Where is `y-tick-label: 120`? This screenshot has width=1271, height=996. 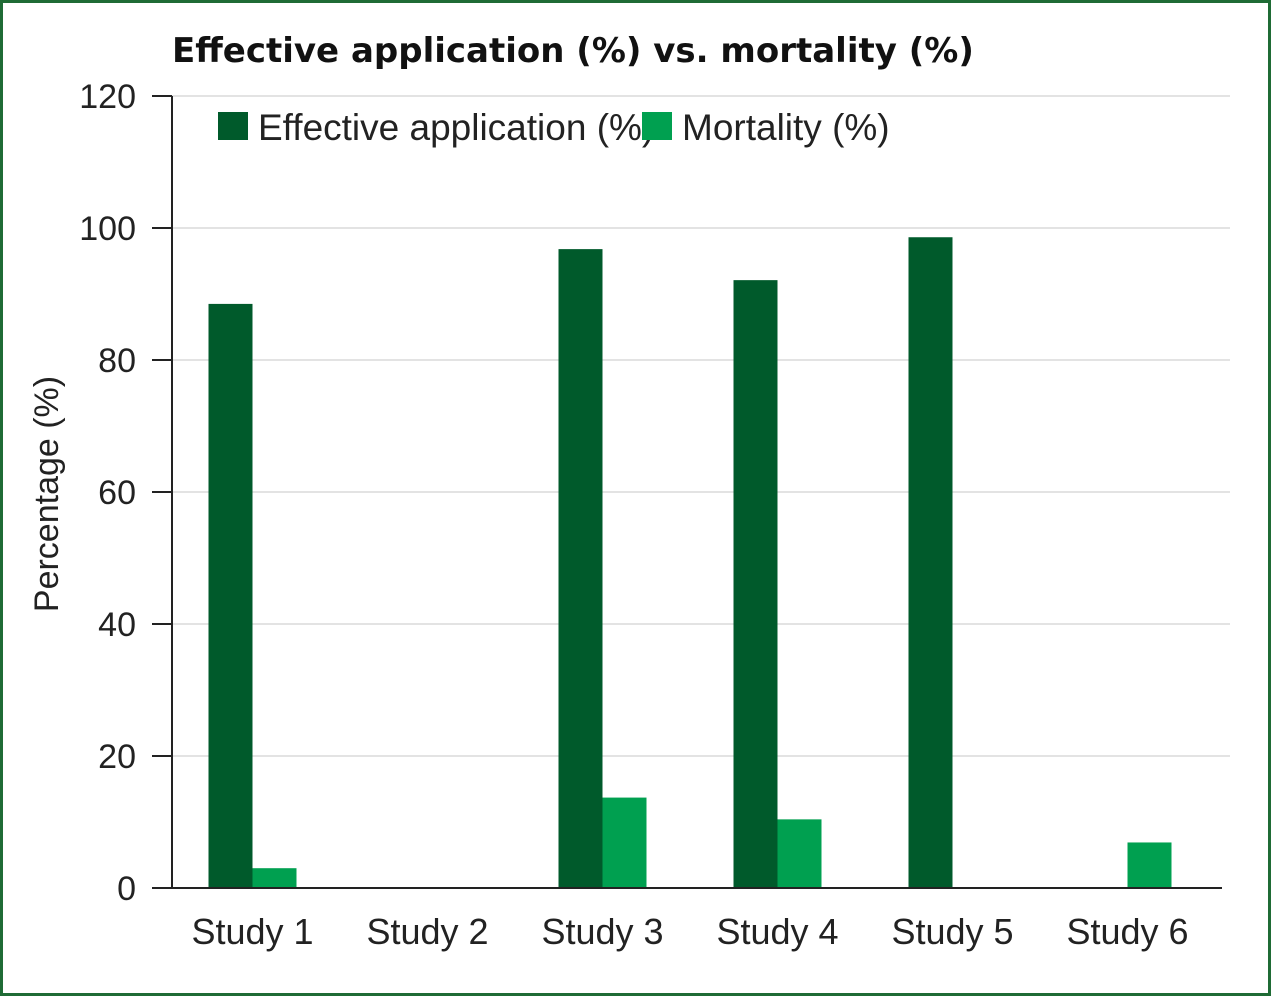
y-tick-label: 120 is located at coordinates (107, 97).